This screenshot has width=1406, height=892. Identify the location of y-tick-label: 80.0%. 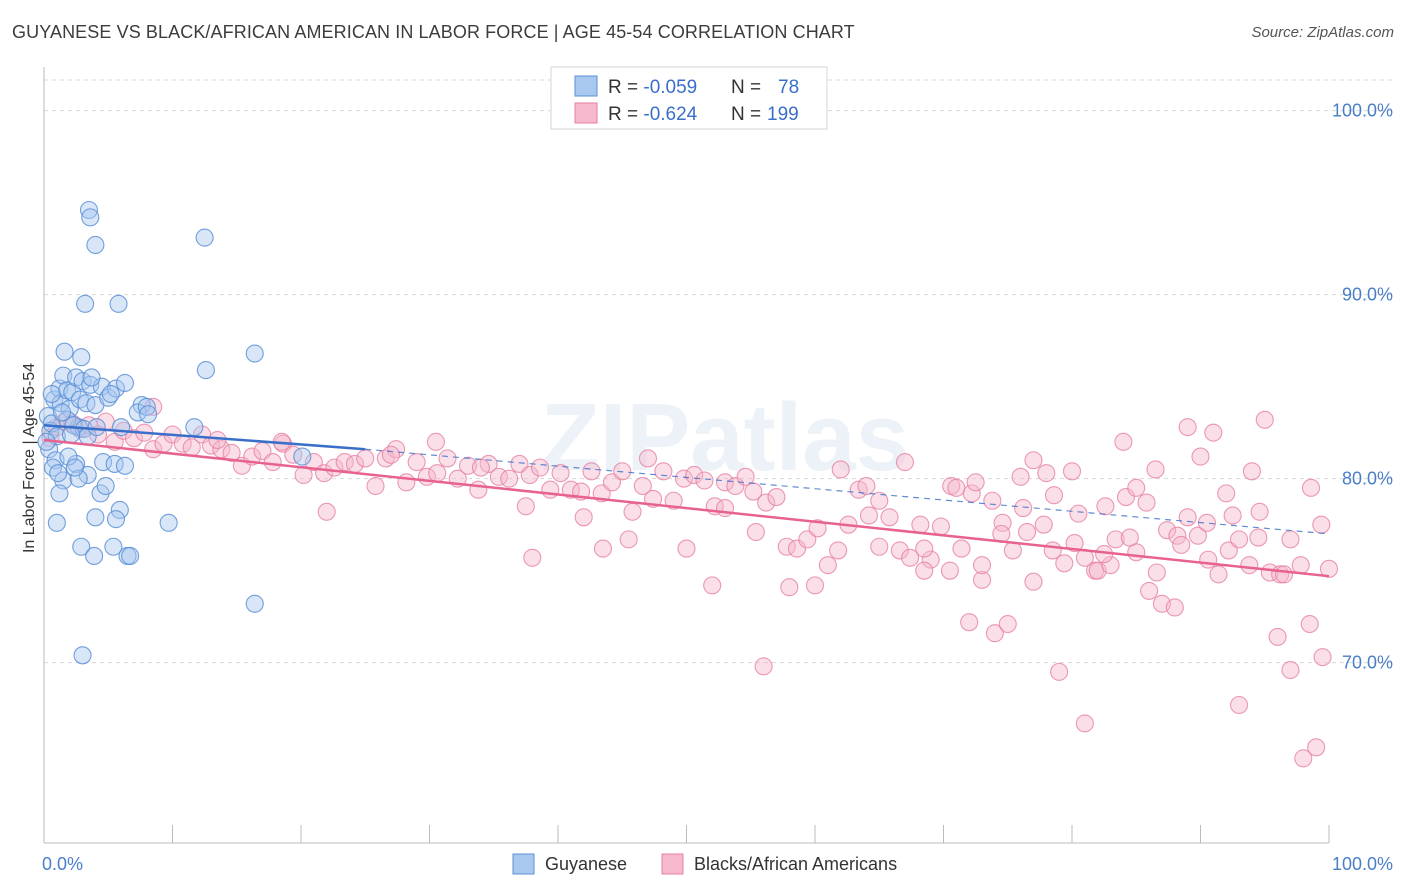
(1367, 479).